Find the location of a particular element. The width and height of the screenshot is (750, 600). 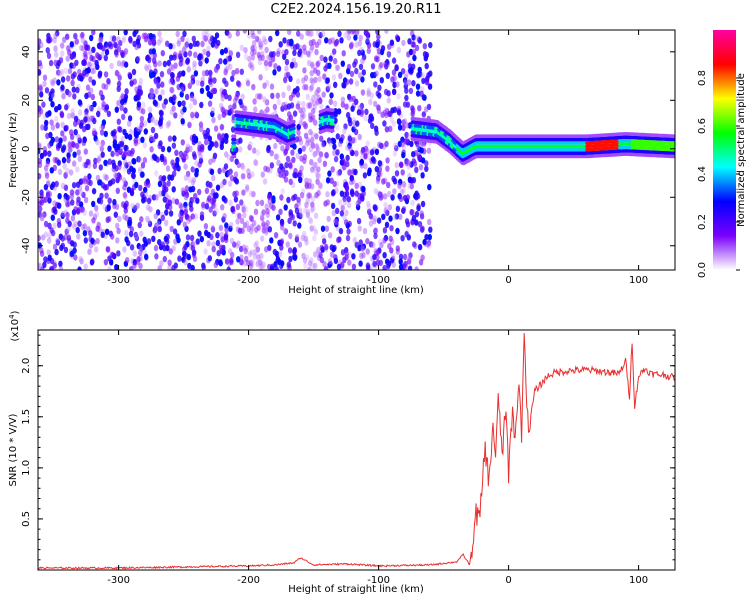

x-tick-label: -100 is located at coordinates (378, 580).